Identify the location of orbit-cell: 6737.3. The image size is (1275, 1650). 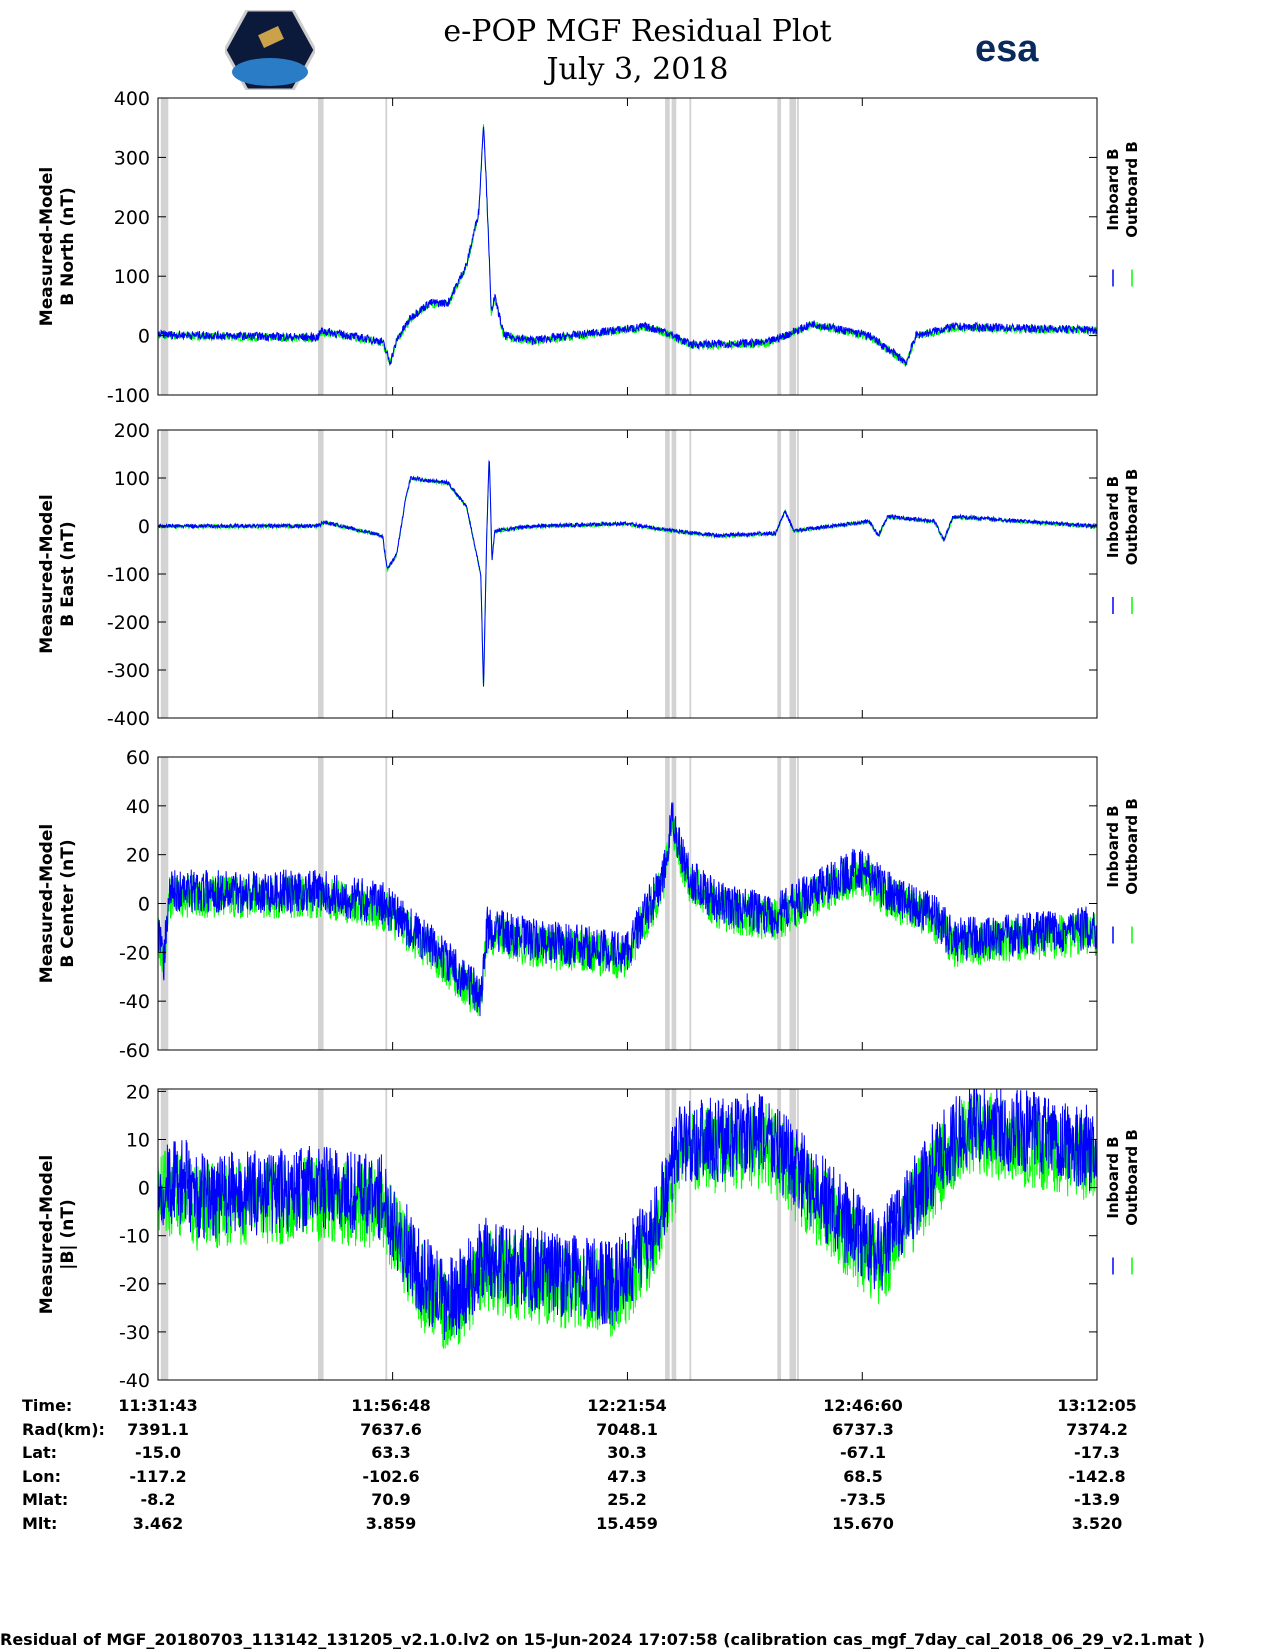
(863, 1429).